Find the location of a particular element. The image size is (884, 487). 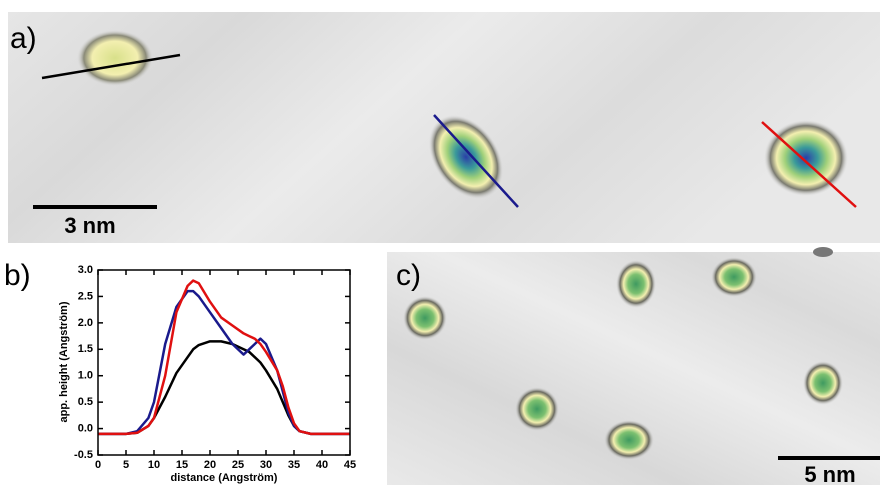

plot-frame is located at coordinates (224, 362).